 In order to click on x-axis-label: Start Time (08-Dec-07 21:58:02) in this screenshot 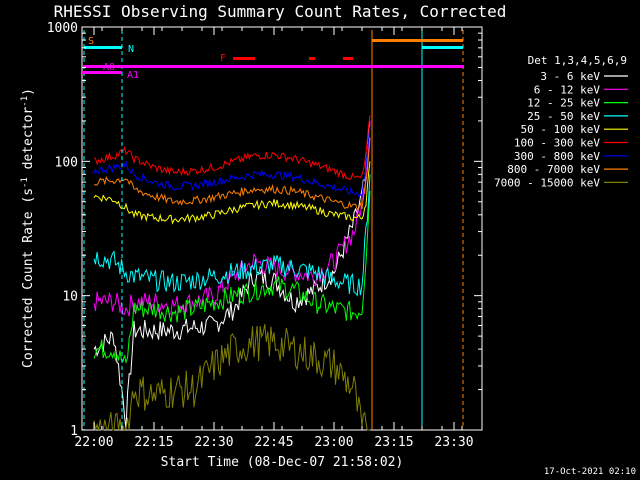, I will do `click(282, 462)`.